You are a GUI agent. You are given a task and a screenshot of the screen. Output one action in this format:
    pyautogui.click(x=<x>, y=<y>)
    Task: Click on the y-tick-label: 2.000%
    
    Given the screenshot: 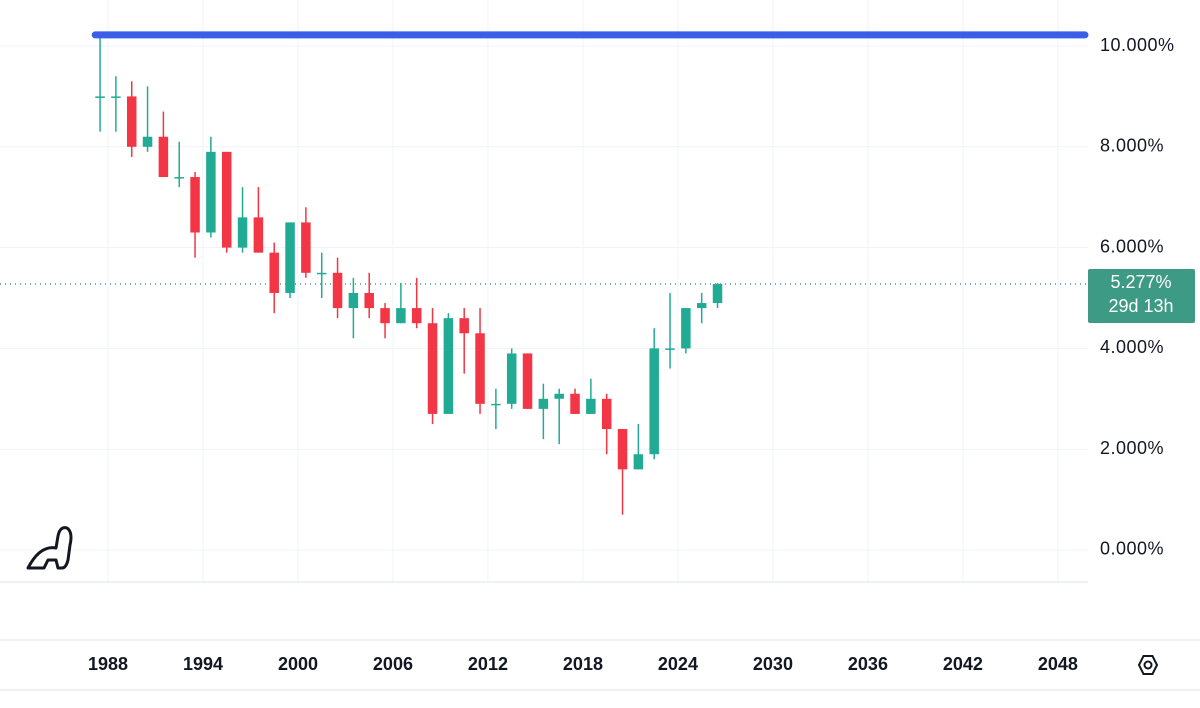 What is the action you would take?
    pyautogui.click(x=1132, y=448)
    